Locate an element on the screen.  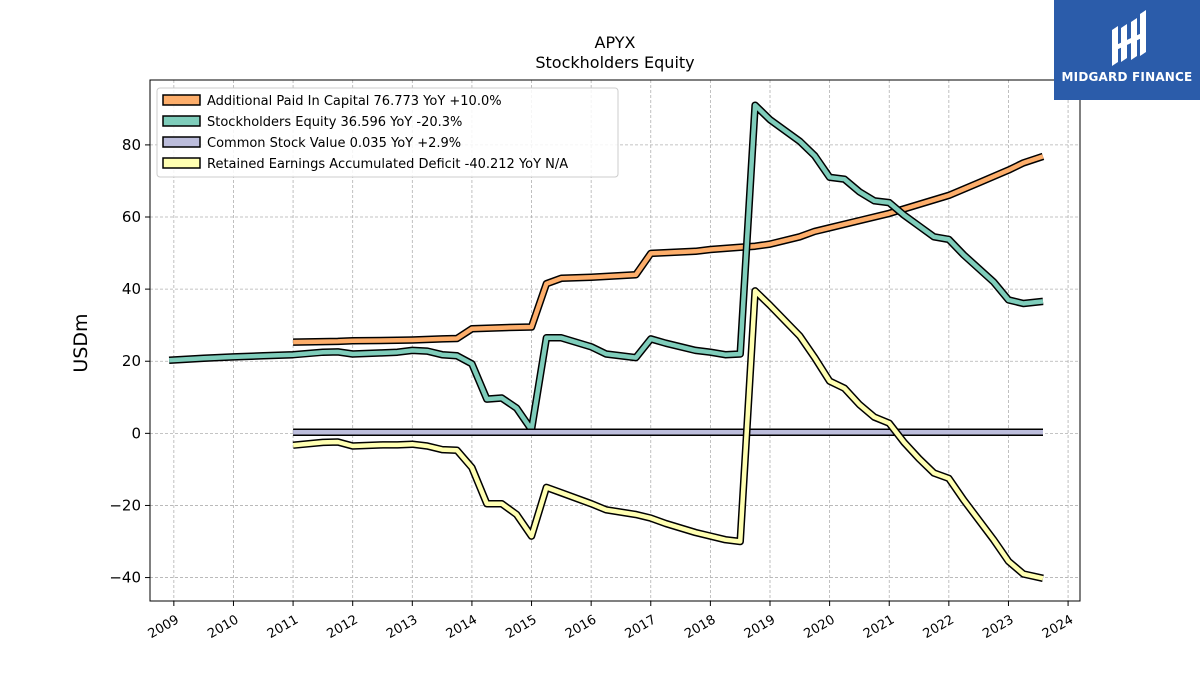
legend-box is located at coordinates (387, 132).